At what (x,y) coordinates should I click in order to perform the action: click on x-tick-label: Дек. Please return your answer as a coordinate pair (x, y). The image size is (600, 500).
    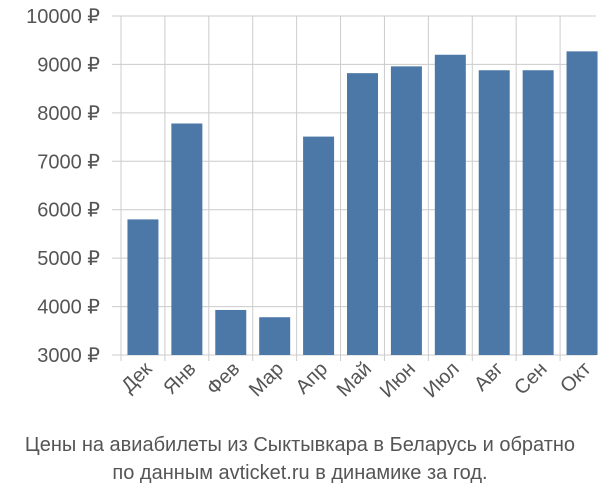
    Looking at the image, I should click on (136, 377).